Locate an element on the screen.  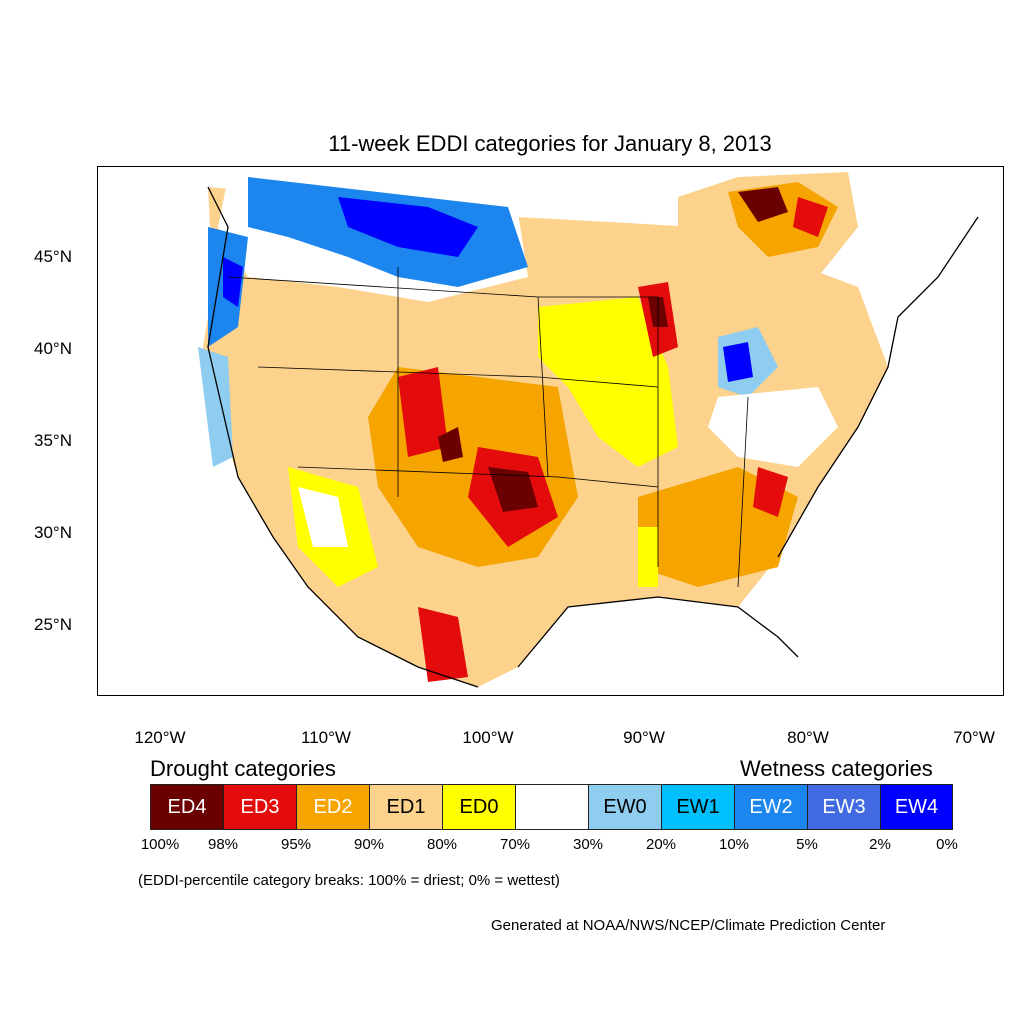
legend-box-ed2: ED2 is located at coordinates (332, 807).